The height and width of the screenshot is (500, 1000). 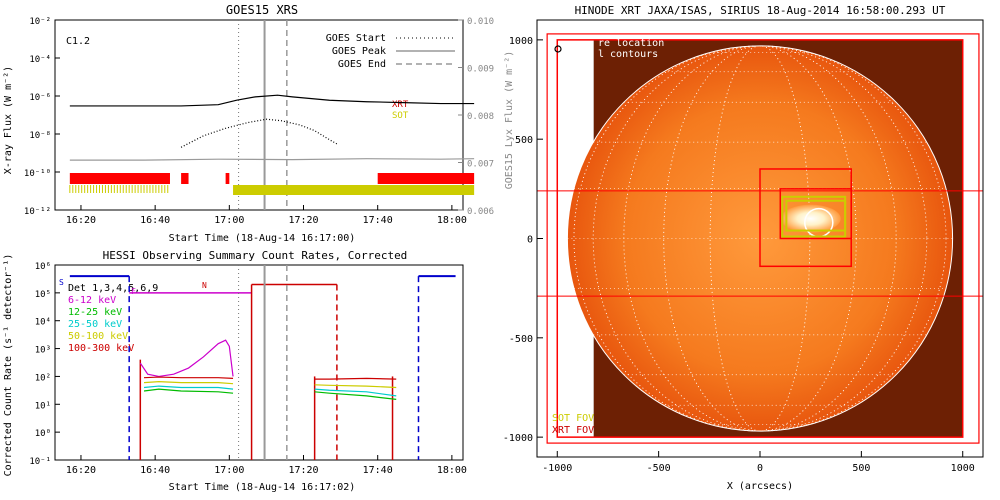 I want to click on goes-series-long, so click(x=272, y=100).